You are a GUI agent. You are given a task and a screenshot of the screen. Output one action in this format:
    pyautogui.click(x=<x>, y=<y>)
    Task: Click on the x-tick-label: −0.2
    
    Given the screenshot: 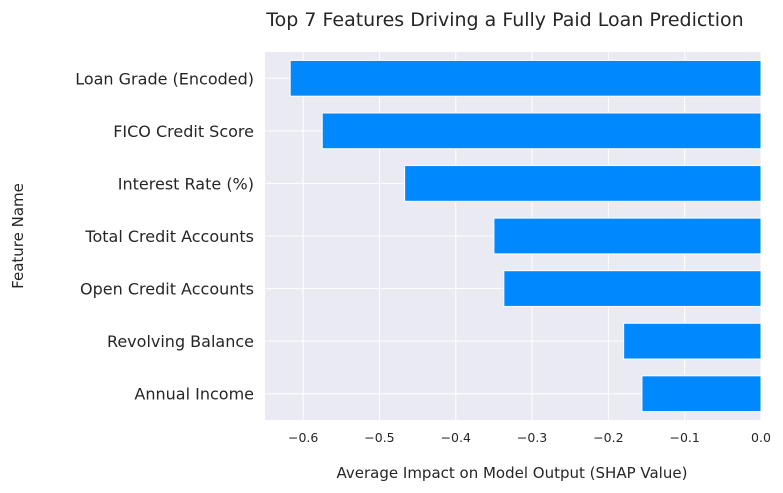 What is the action you would take?
    pyautogui.click(x=608, y=437)
    